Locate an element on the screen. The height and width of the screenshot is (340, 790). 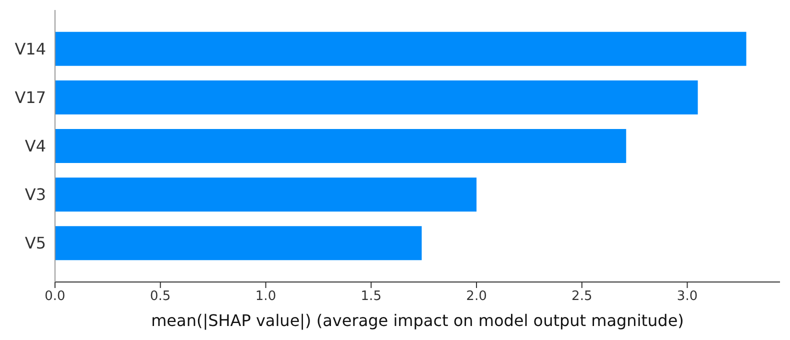
y-tick-label: V4 is located at coordinates (35, 146).